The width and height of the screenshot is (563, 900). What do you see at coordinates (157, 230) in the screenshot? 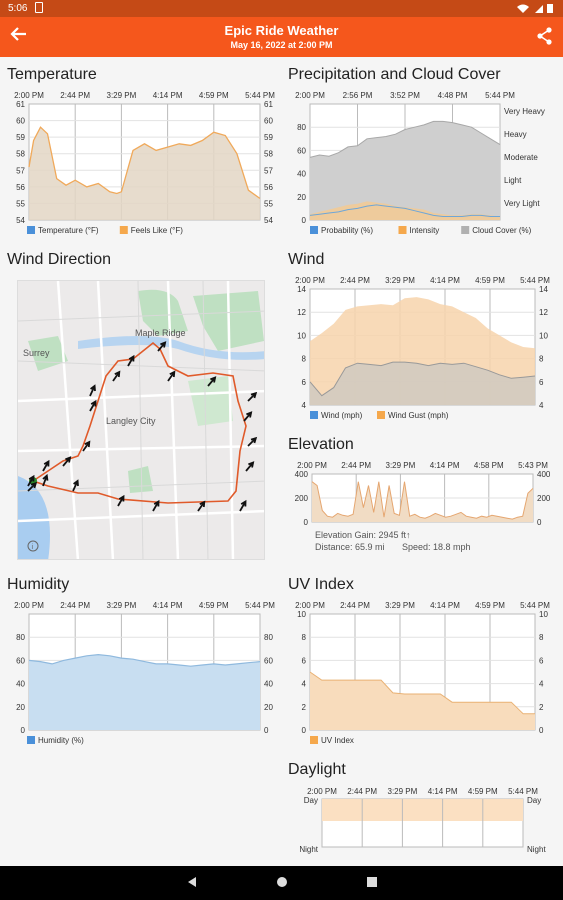
I see `legend-label: Feels Like (°F)` at bounding box center [157, 230].